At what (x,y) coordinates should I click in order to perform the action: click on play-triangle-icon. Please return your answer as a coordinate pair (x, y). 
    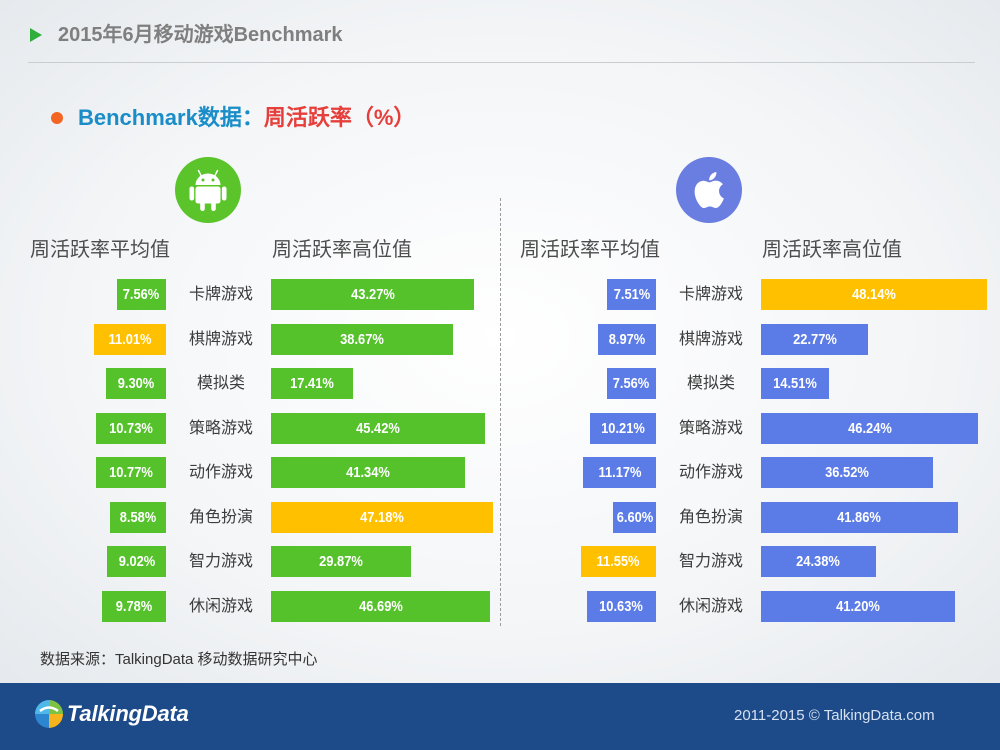
    Looking at the image, I should click on (36, 35).